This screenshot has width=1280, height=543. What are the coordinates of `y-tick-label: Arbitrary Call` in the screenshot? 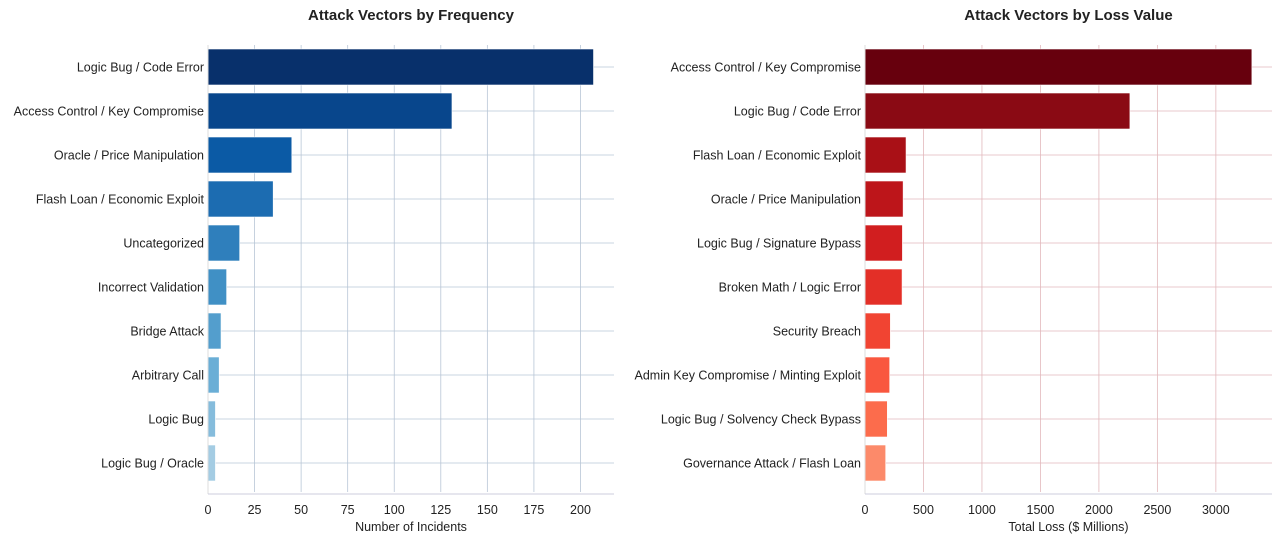 It's located at (168, 376).